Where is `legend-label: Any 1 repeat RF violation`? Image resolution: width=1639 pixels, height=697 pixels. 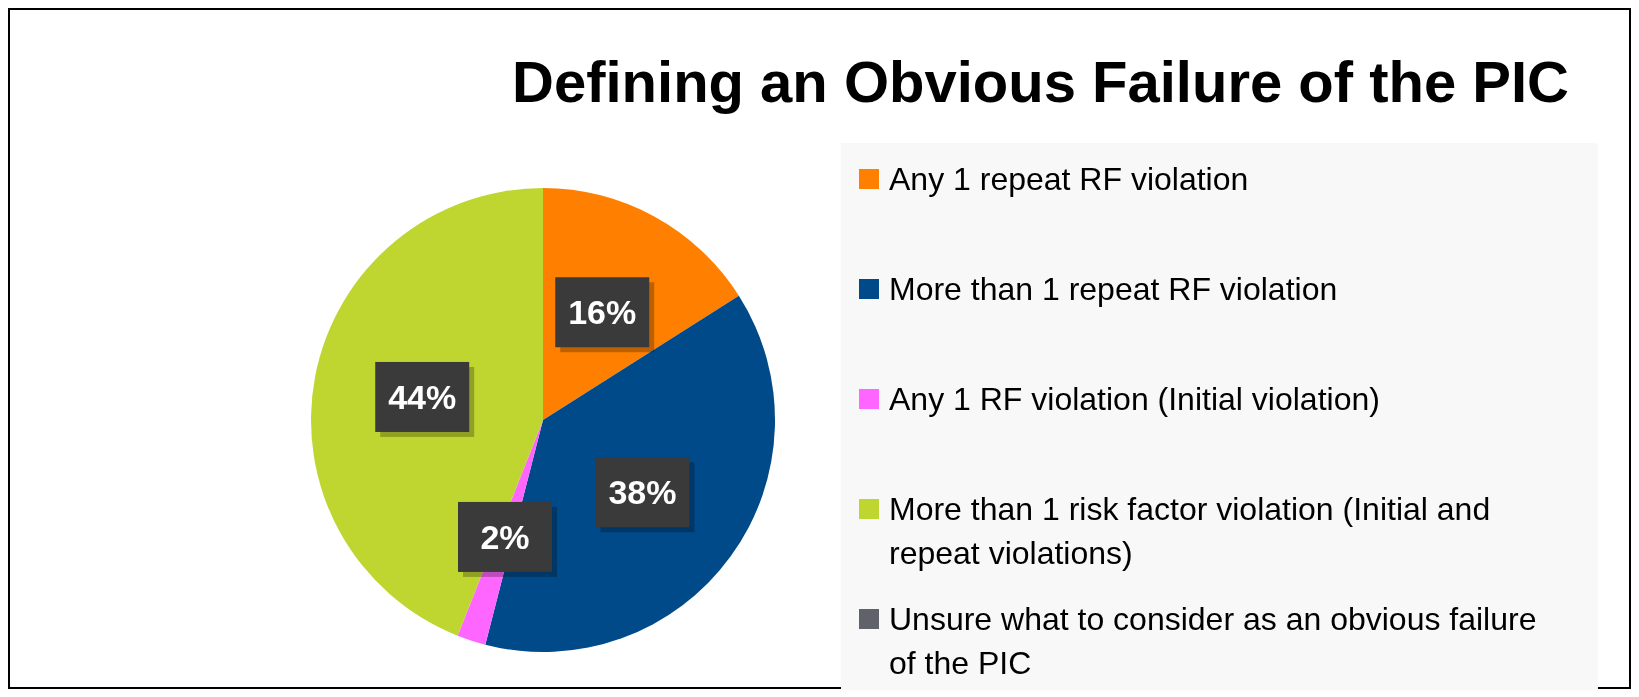
legend-label: Any 1 repeat RF violation is located at coordinates (1069, 179).